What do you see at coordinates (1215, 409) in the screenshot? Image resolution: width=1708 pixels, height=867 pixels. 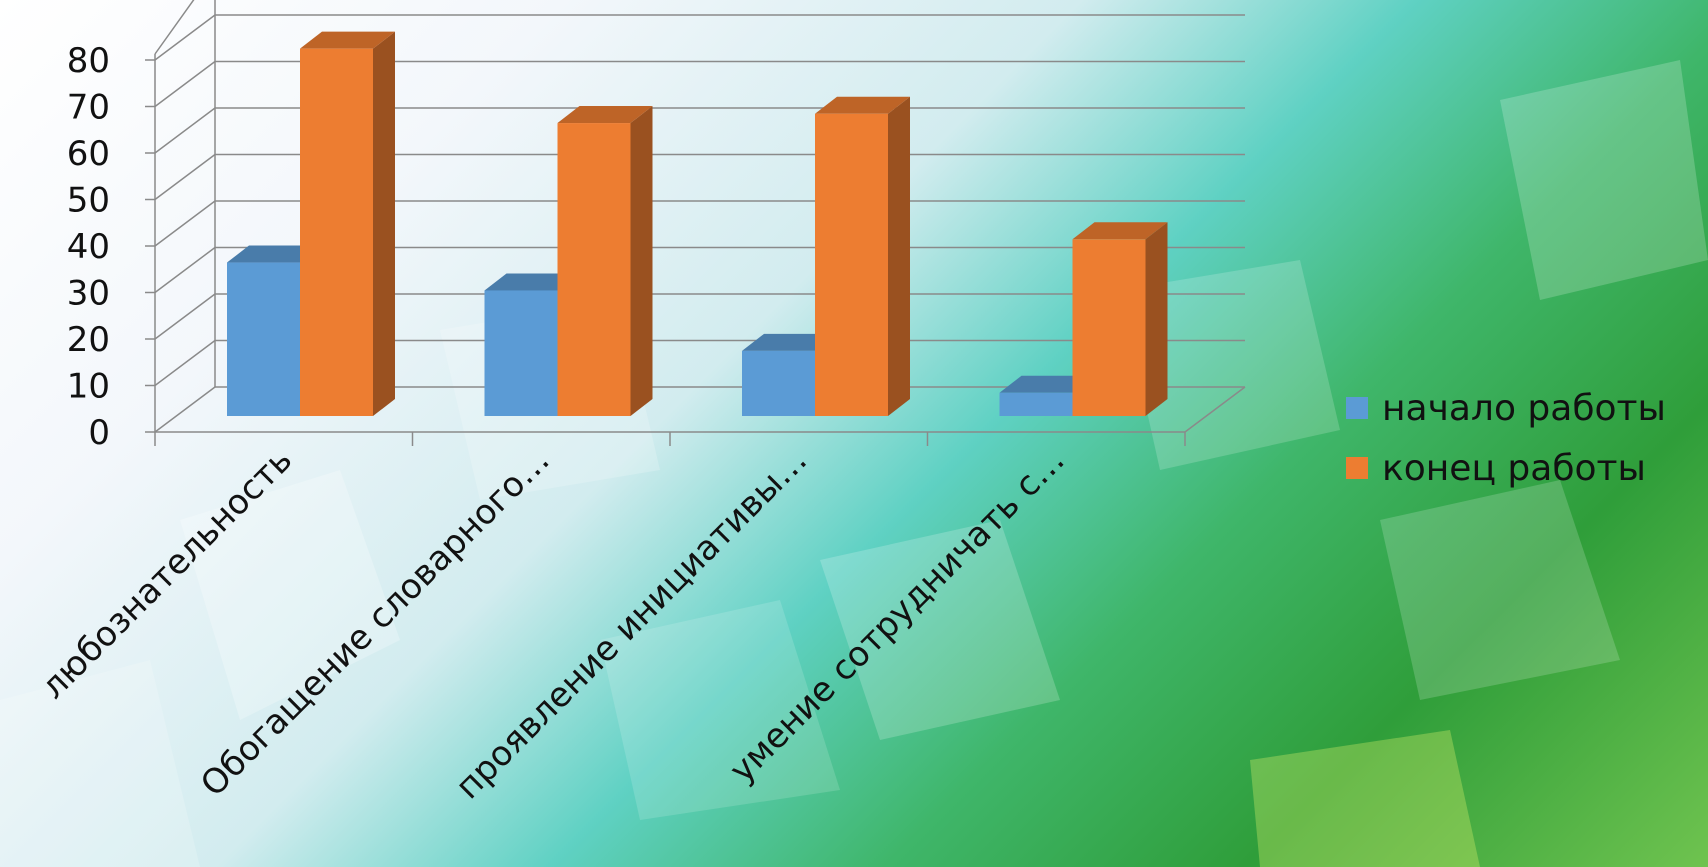 I see `floor-right-edge` at bounding box center [1215, 409].